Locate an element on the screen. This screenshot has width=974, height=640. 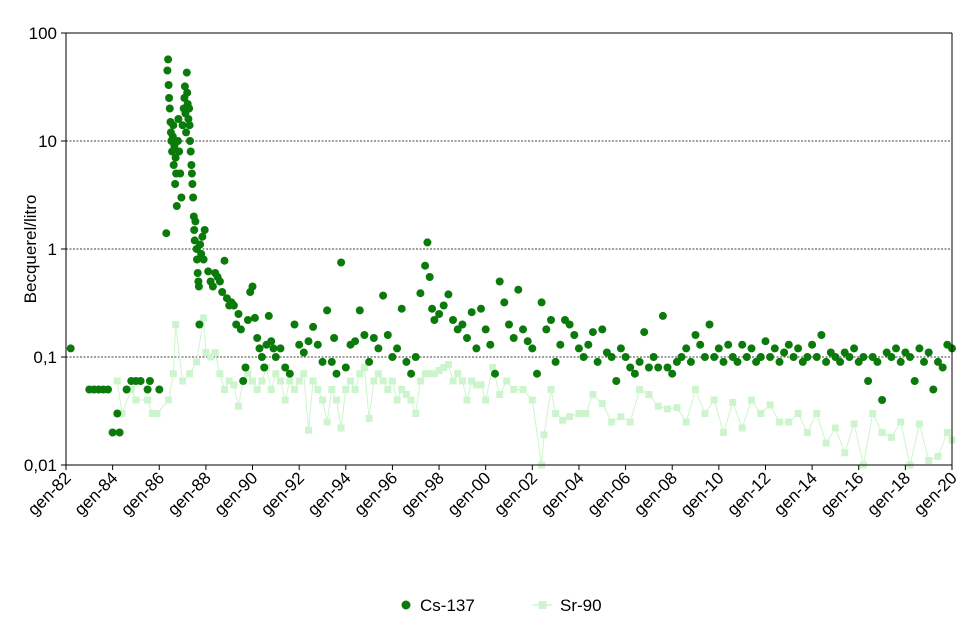
x-tick-label: gen-88 is located at coordinates (189, 493).